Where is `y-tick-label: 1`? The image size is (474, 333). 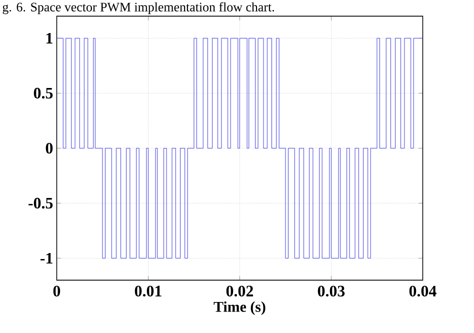 y-tick-label: 1 is located at coordinates (49, 38).